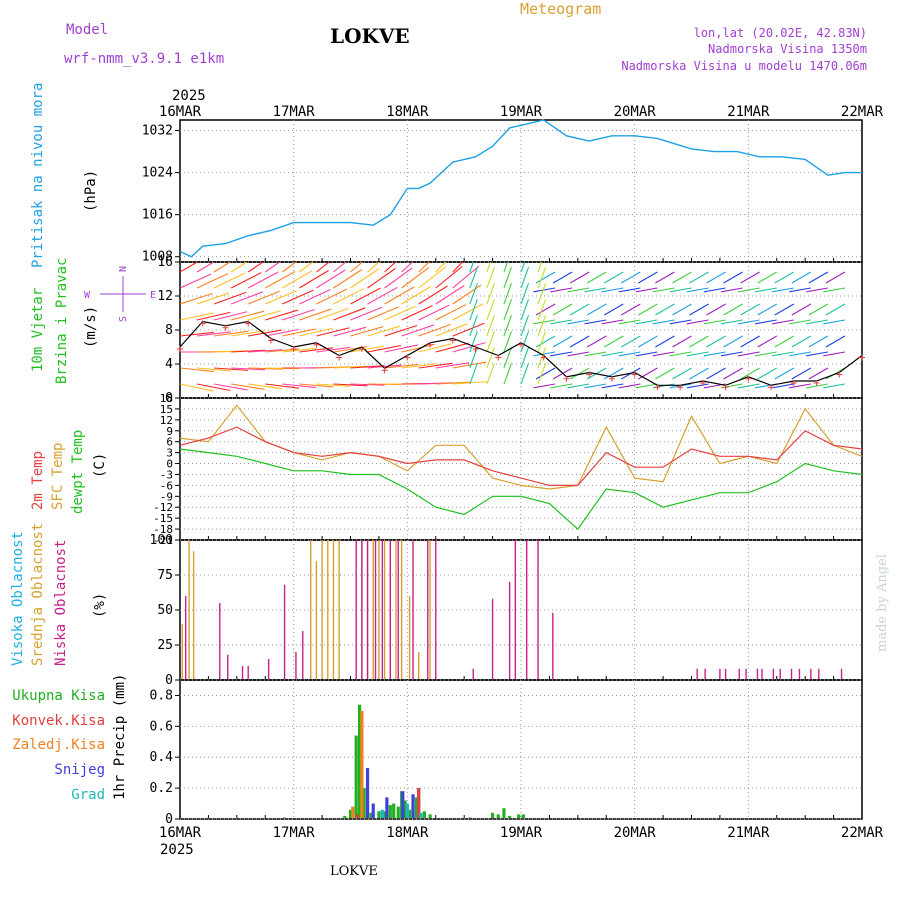 The width and height of the screenshot is (900, 900). What do you see at coordinates (180, 112) in the screenshot?
I see `time-label-top: 16MAR` at bounding box center [180, 112].